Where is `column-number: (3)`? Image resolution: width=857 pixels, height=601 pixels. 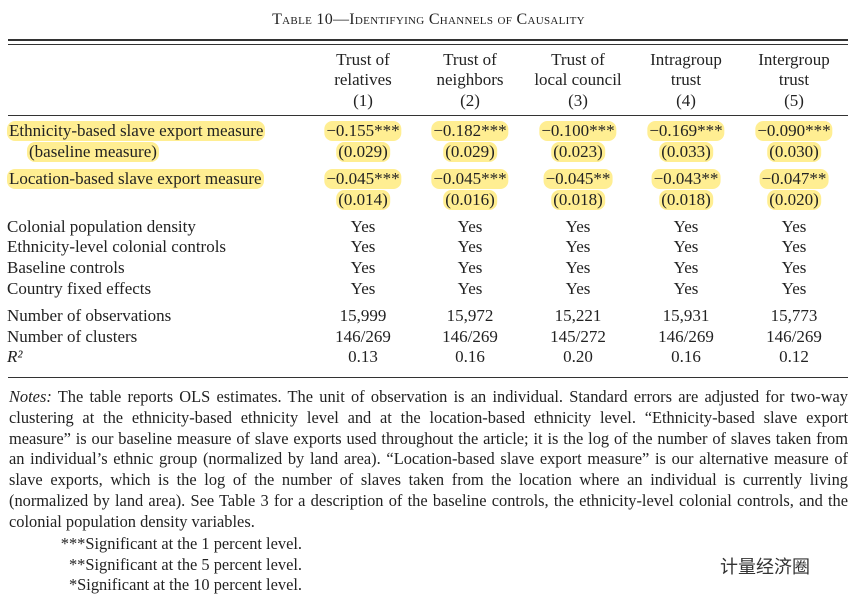 column-number: (3) is located at coordinates (578, 100).